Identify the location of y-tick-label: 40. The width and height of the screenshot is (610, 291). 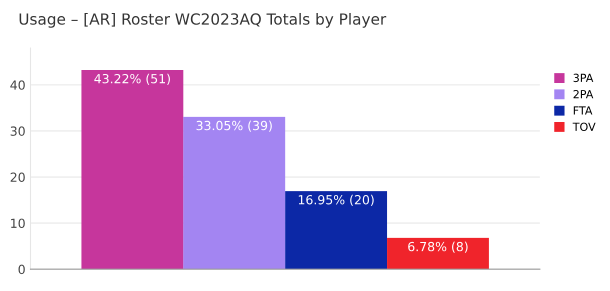
(17, 85).